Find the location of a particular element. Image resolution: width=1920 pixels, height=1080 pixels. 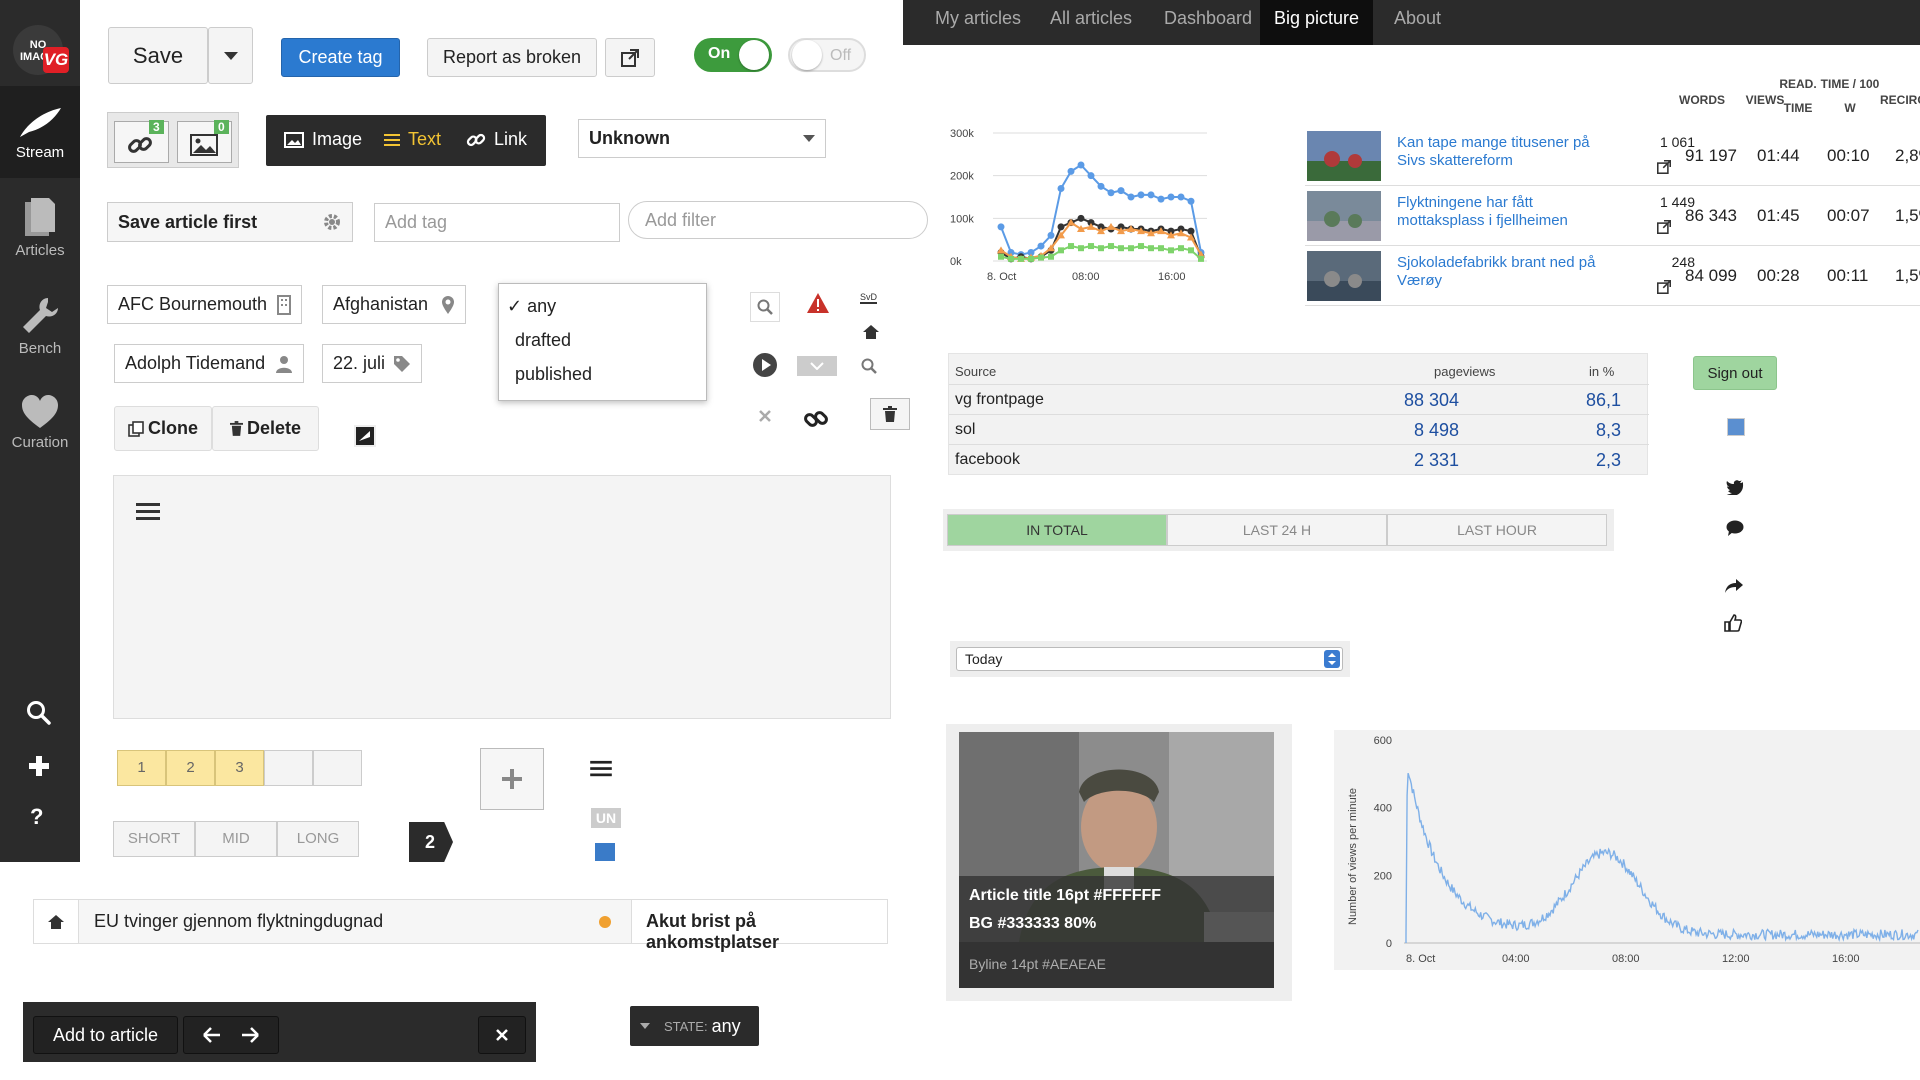

toggle-on: On is located at coordinates (733, 55).